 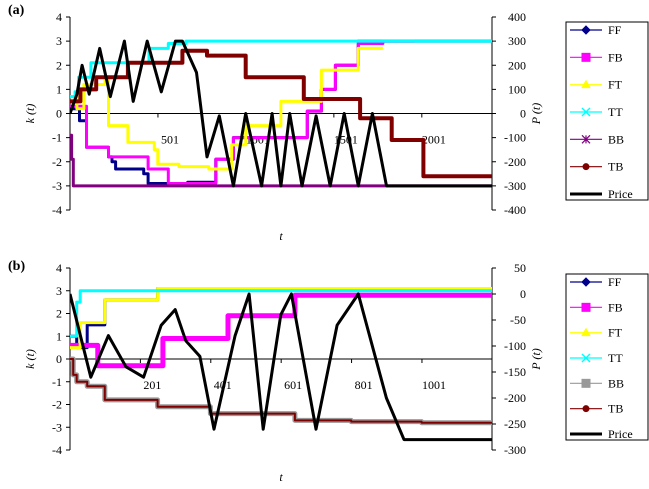 I want to click on x-tick-label: 1001, so click(x=434, y=385).